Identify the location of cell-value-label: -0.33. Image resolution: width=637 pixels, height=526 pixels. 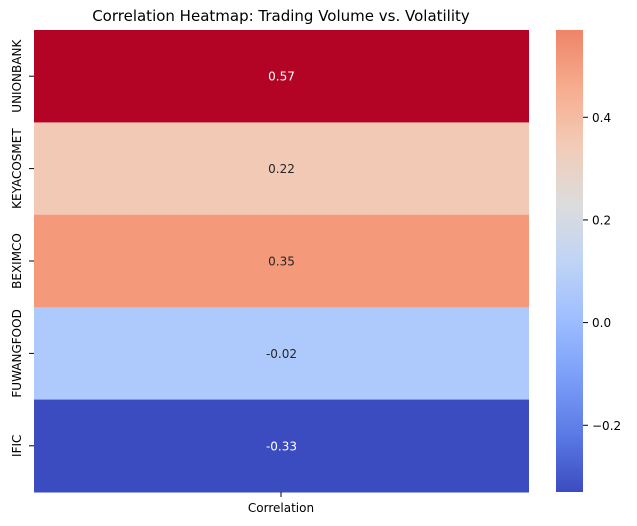
(281, 446).